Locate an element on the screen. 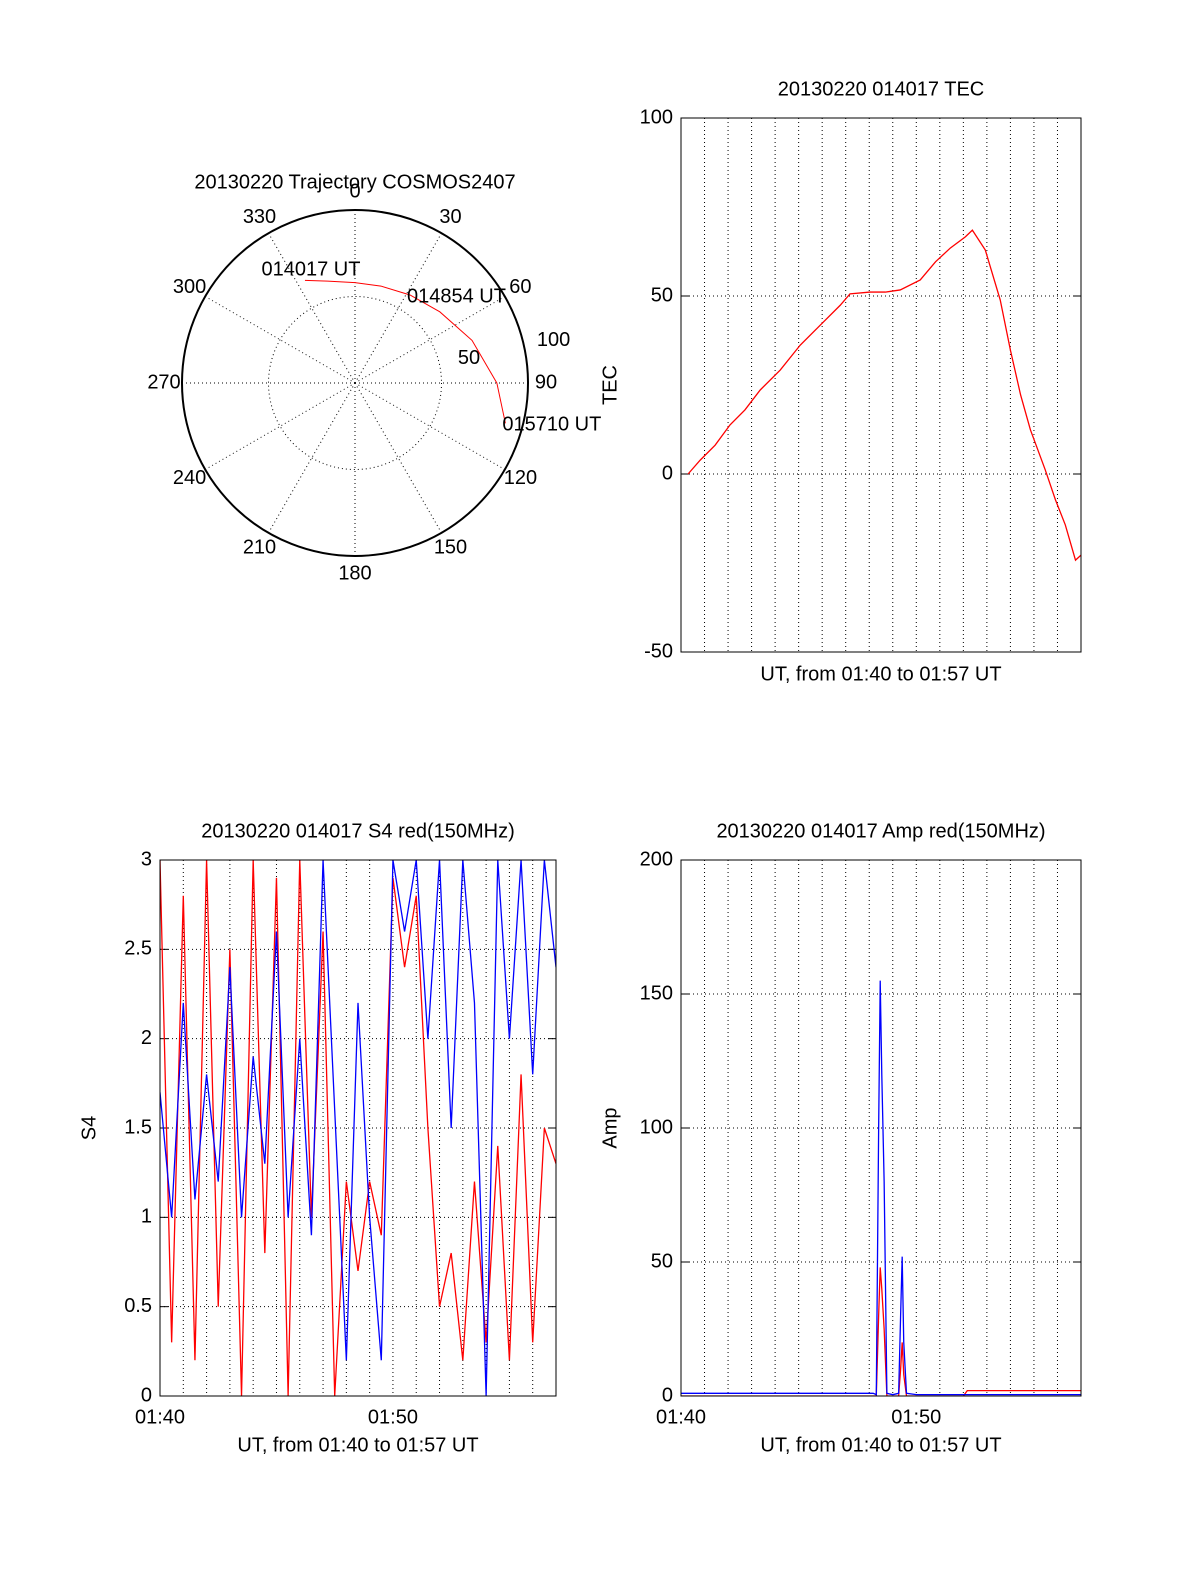  time-annotation: 014854 UT is located at coordinates (456, 296).